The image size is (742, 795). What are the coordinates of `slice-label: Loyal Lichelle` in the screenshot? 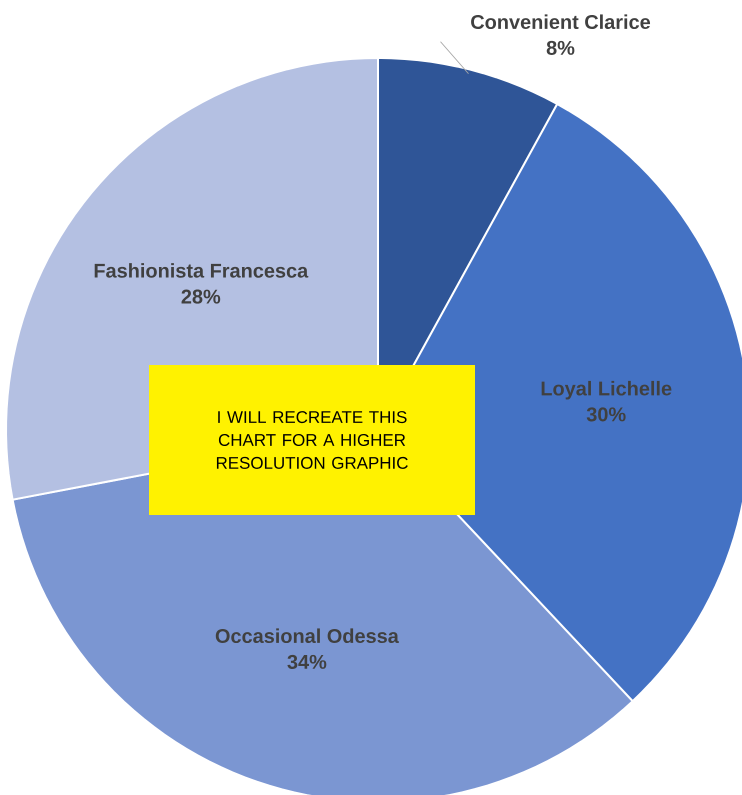 It's located at (607, 390).